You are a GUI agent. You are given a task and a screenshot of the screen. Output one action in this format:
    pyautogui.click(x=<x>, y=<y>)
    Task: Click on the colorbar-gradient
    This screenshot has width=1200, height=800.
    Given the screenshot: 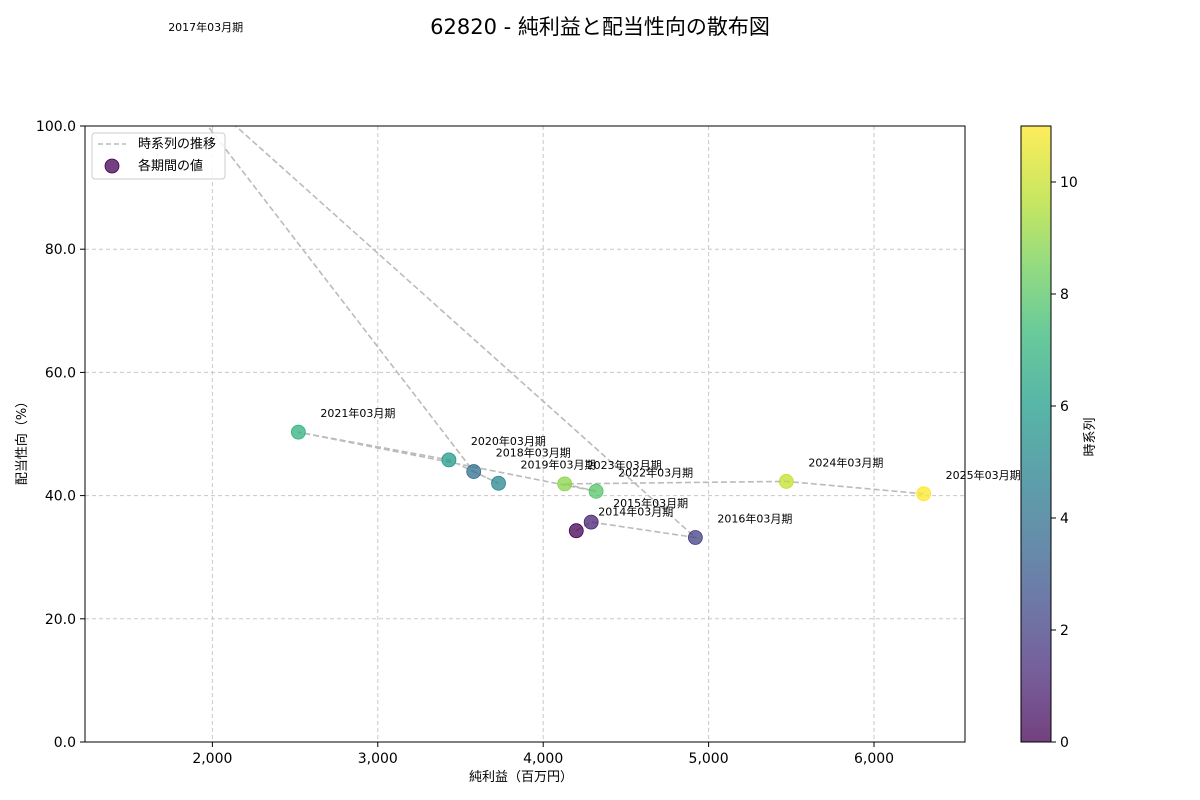 What is the action you would take?
    pyautogui.click(x=1036, y=434)
    